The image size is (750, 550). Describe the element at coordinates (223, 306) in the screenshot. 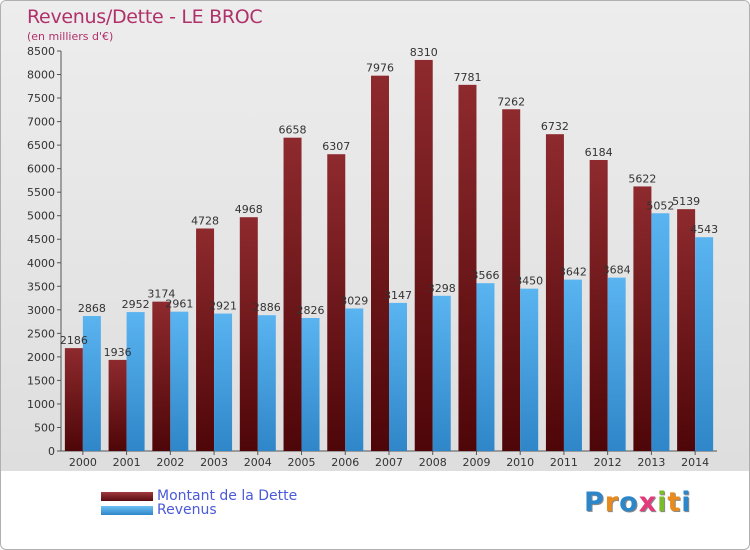

I see `data-label-revenus-2003: 2921` at that location.